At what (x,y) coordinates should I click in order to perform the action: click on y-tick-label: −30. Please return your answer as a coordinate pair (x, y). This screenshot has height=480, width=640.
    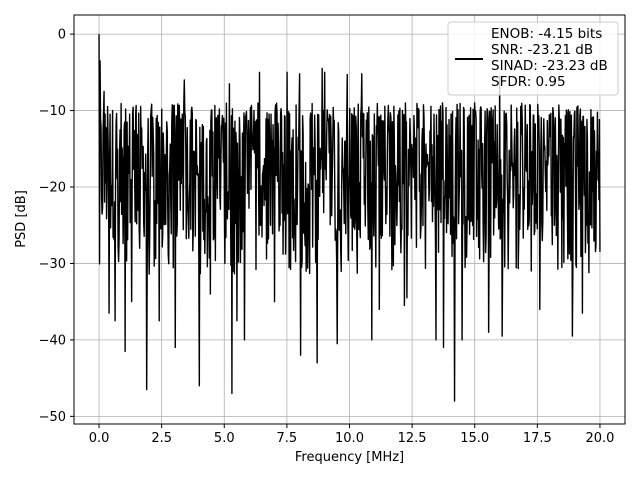
    Looking at the image, I should click on (52, 264).